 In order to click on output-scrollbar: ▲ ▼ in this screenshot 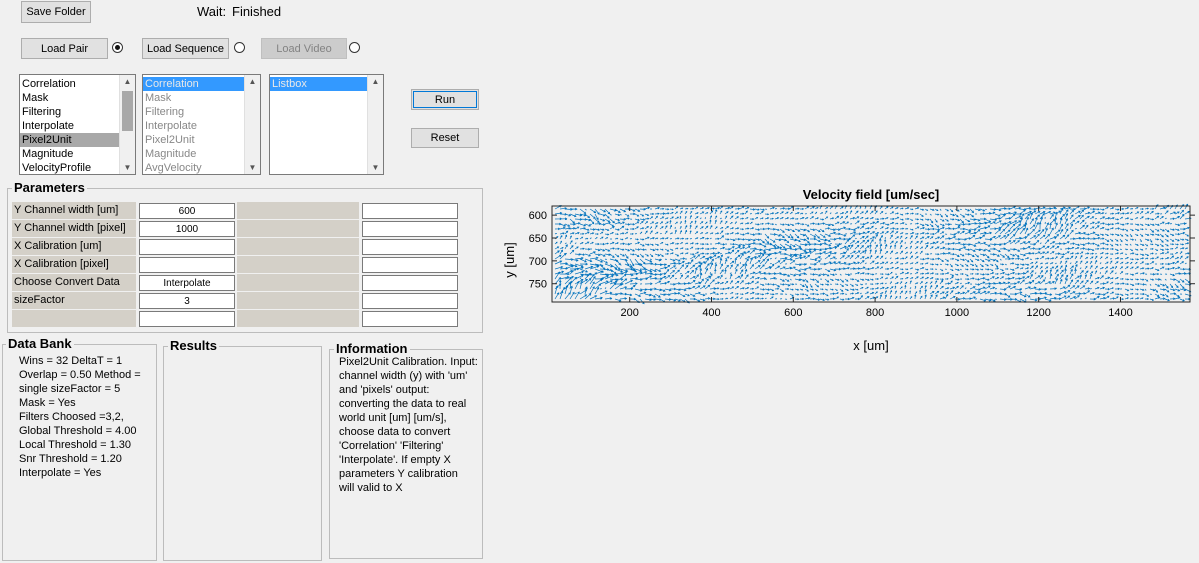, I will do `click(375, 124)`.